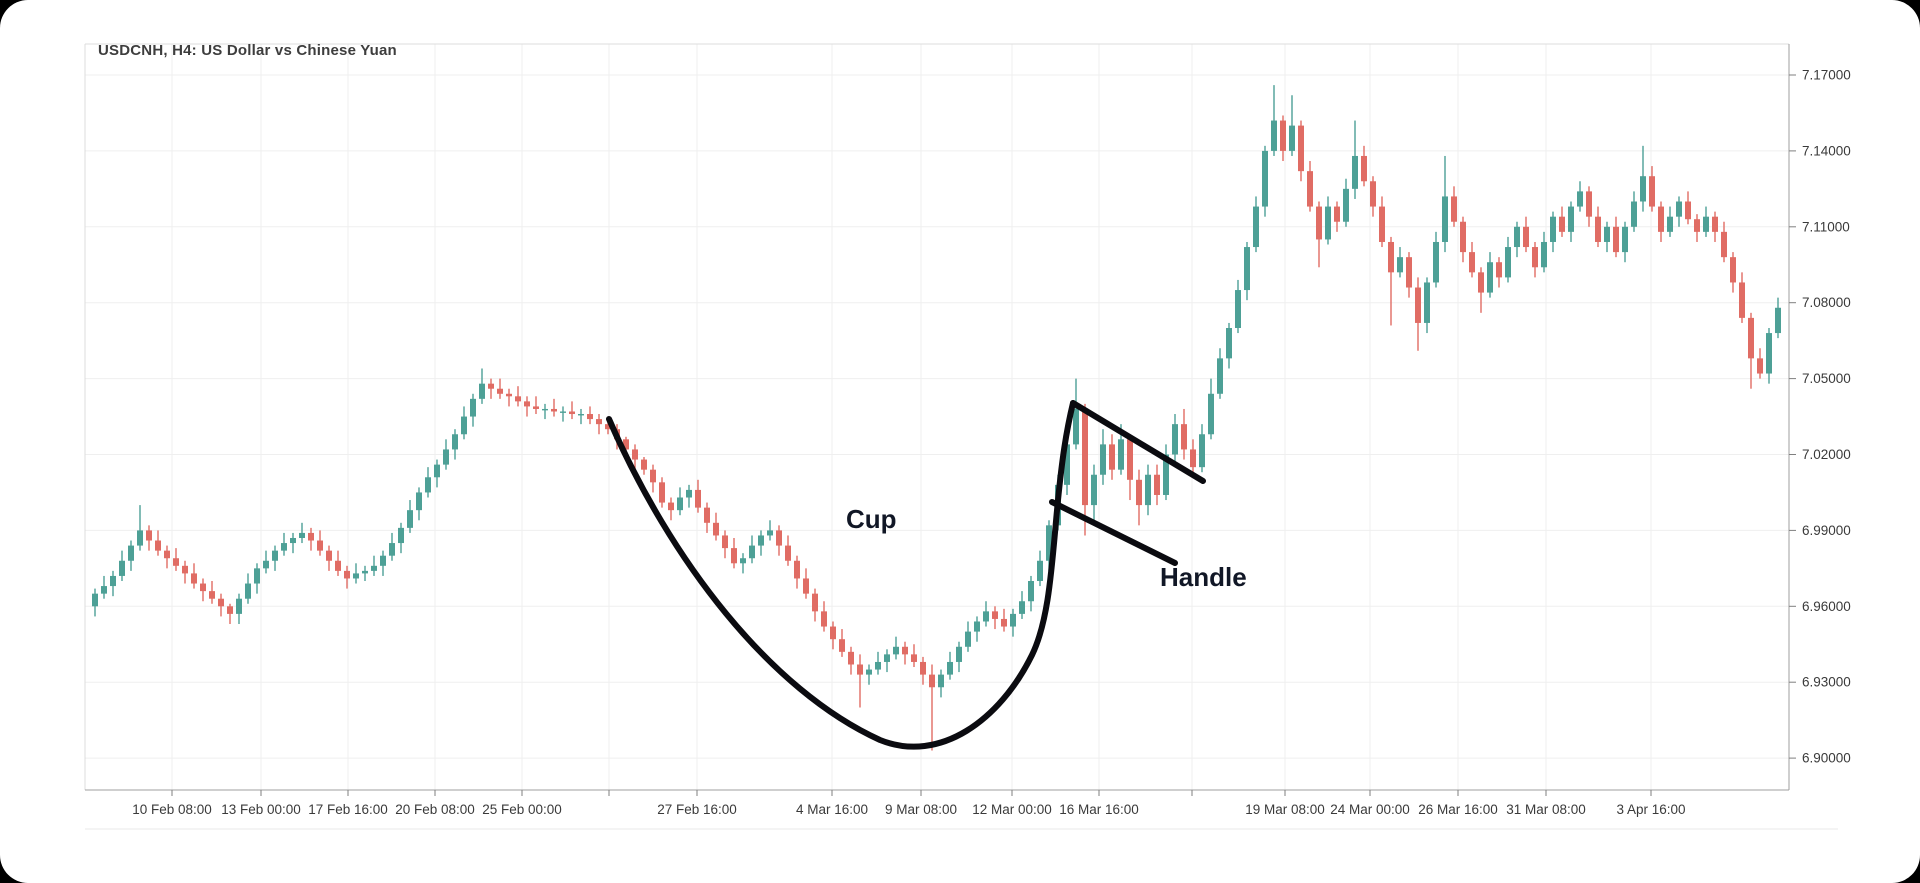  Describe the element at coordinates (247, 50) in the screenshot. I see `chart-title: USDCNH, H4: US Dollar vs Chinese Yuan` at that location.